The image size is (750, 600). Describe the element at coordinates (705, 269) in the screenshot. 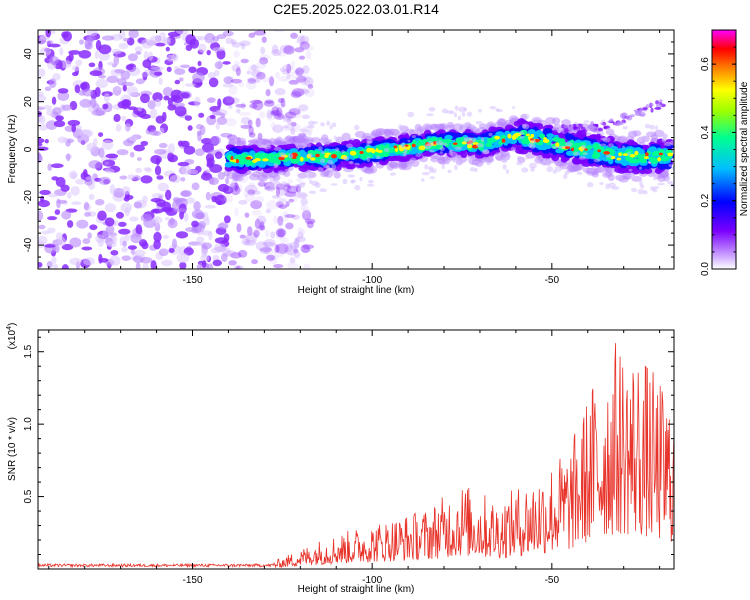

I see `colorbar-tick-label: 0.0` at that location.